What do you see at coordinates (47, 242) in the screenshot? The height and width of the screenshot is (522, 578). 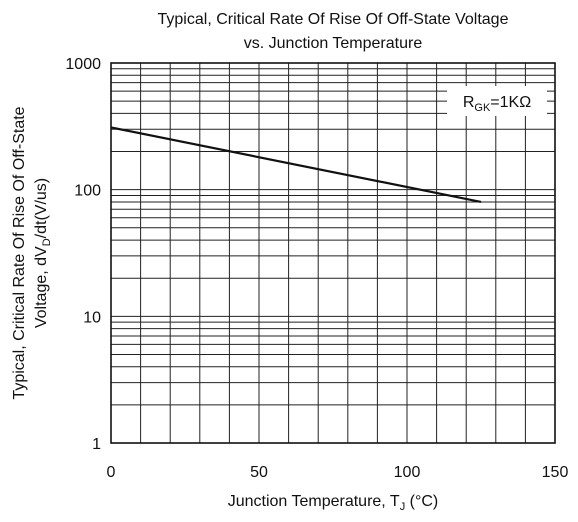 I see `y-axis-label-line-2-sub: D` at bounding box center [47, 242].